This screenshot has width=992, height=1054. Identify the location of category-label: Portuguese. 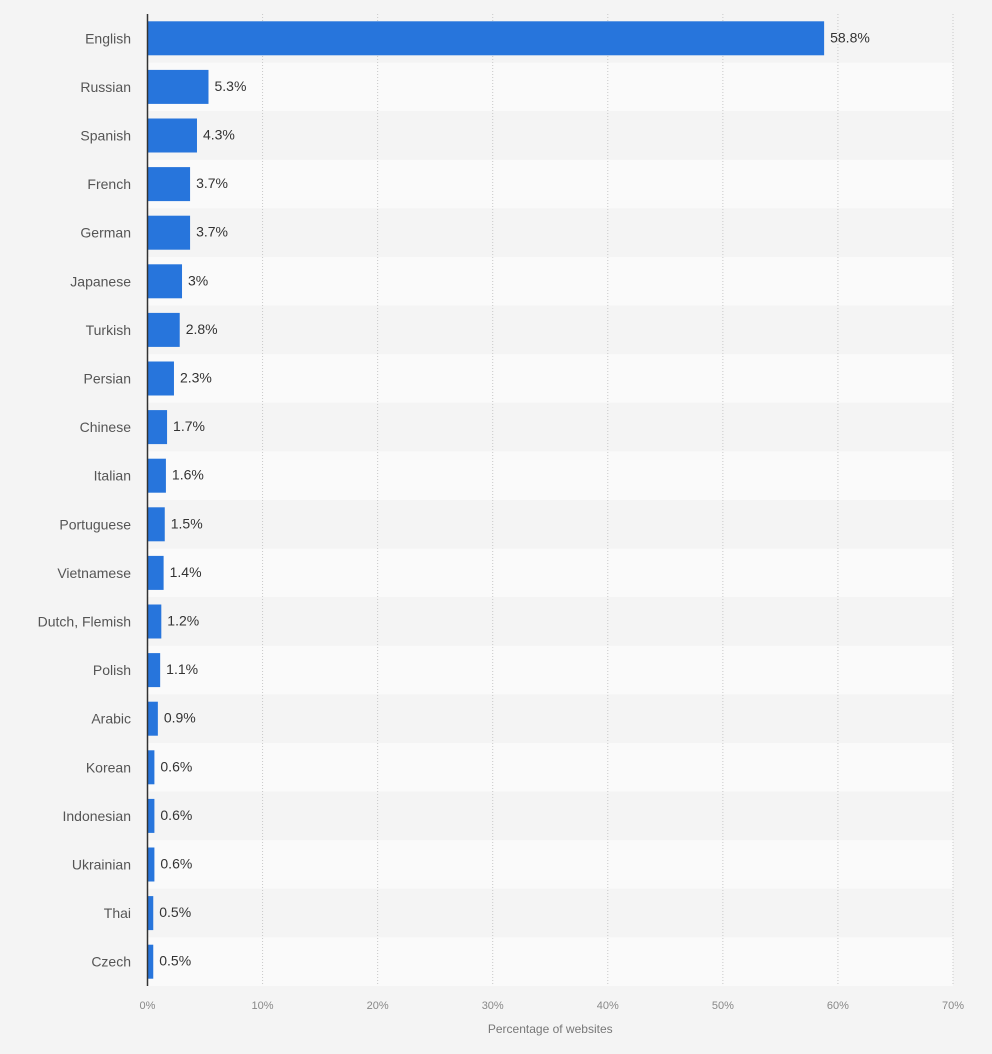
(95, 524).